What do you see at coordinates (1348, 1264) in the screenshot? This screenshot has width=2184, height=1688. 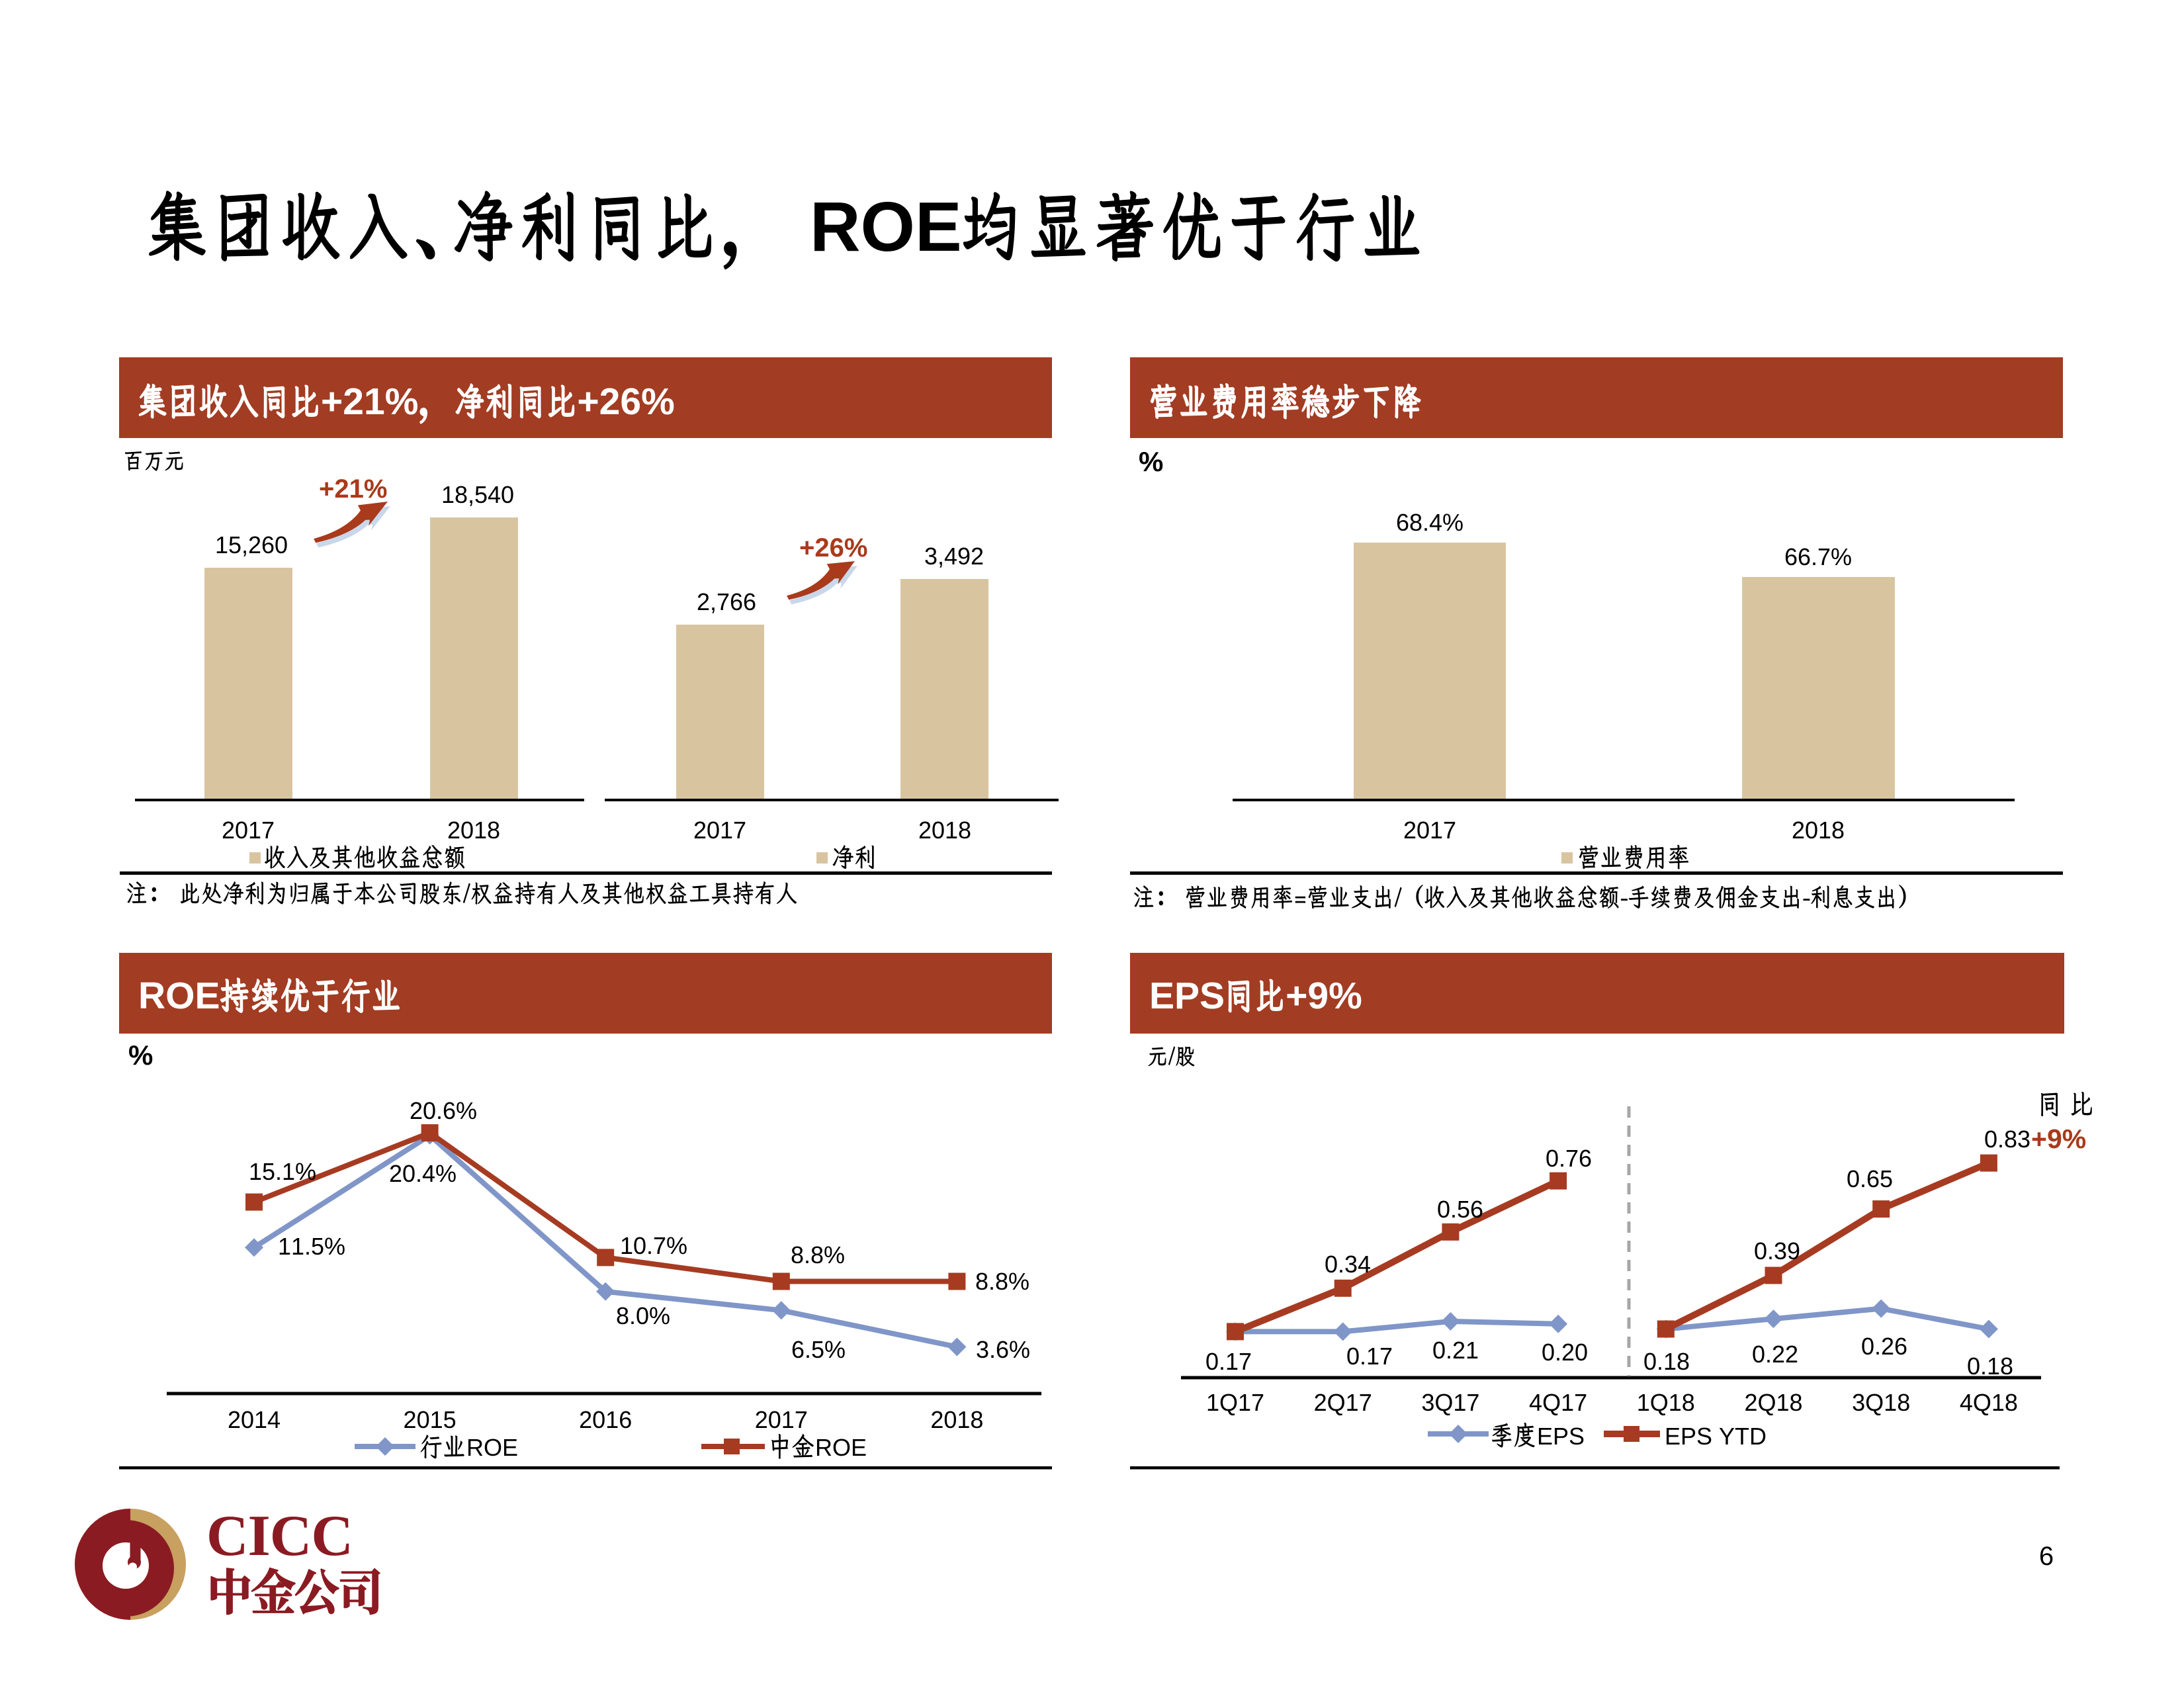 I see `svg-text: 0.34` at bounding box center [1348, 1264].